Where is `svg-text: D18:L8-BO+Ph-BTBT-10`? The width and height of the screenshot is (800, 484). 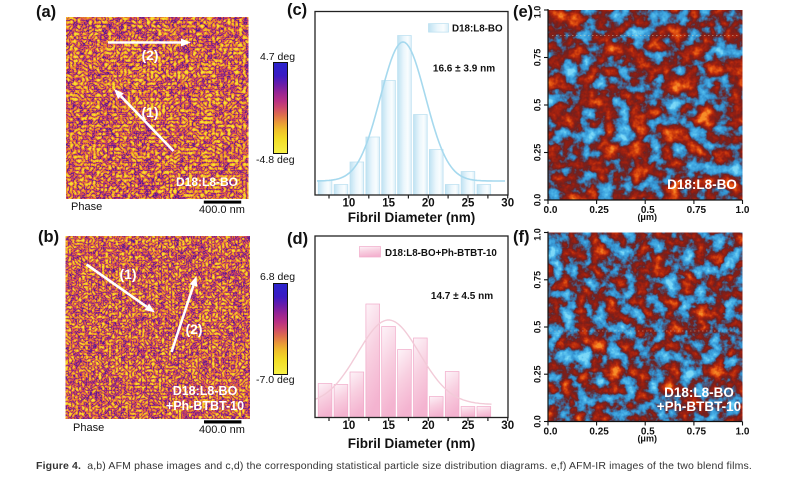 svg-text: D18:L8-BO+Ph-BTBT-10 is located at coordinates (441, 253).